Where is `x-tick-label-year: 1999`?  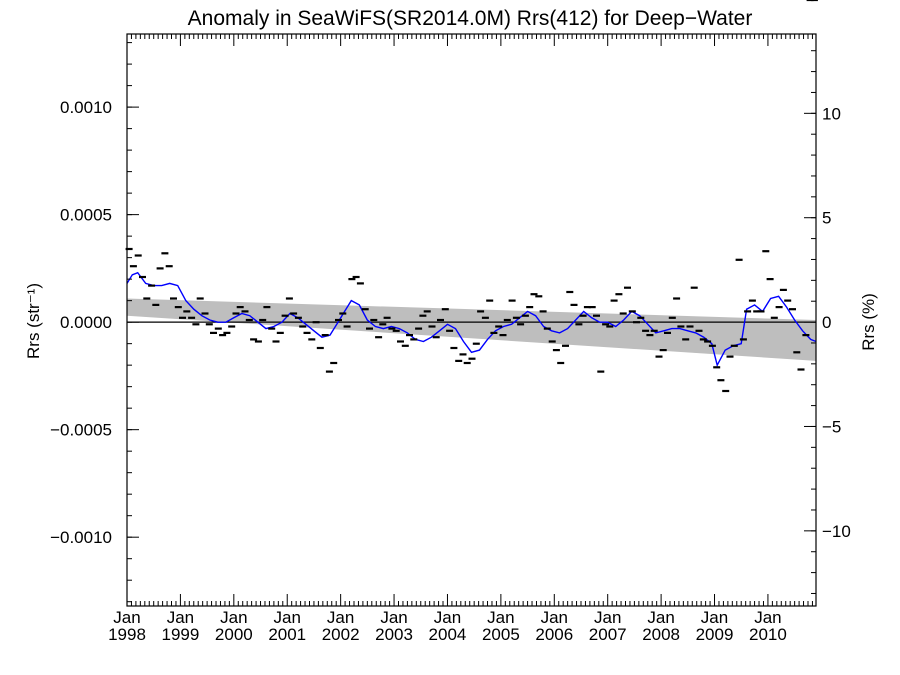
x-tick-label-year: 1999 is located at coordinates (180, 634).